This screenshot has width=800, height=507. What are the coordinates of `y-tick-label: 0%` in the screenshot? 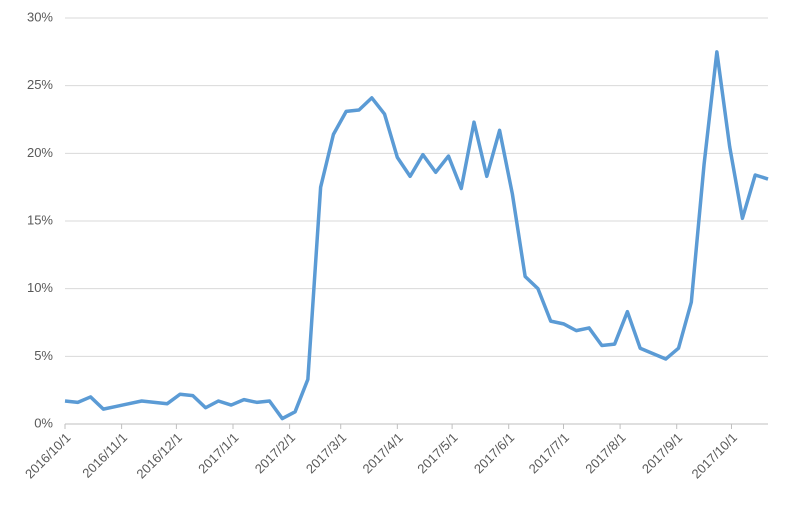 It's located at (43, 422).